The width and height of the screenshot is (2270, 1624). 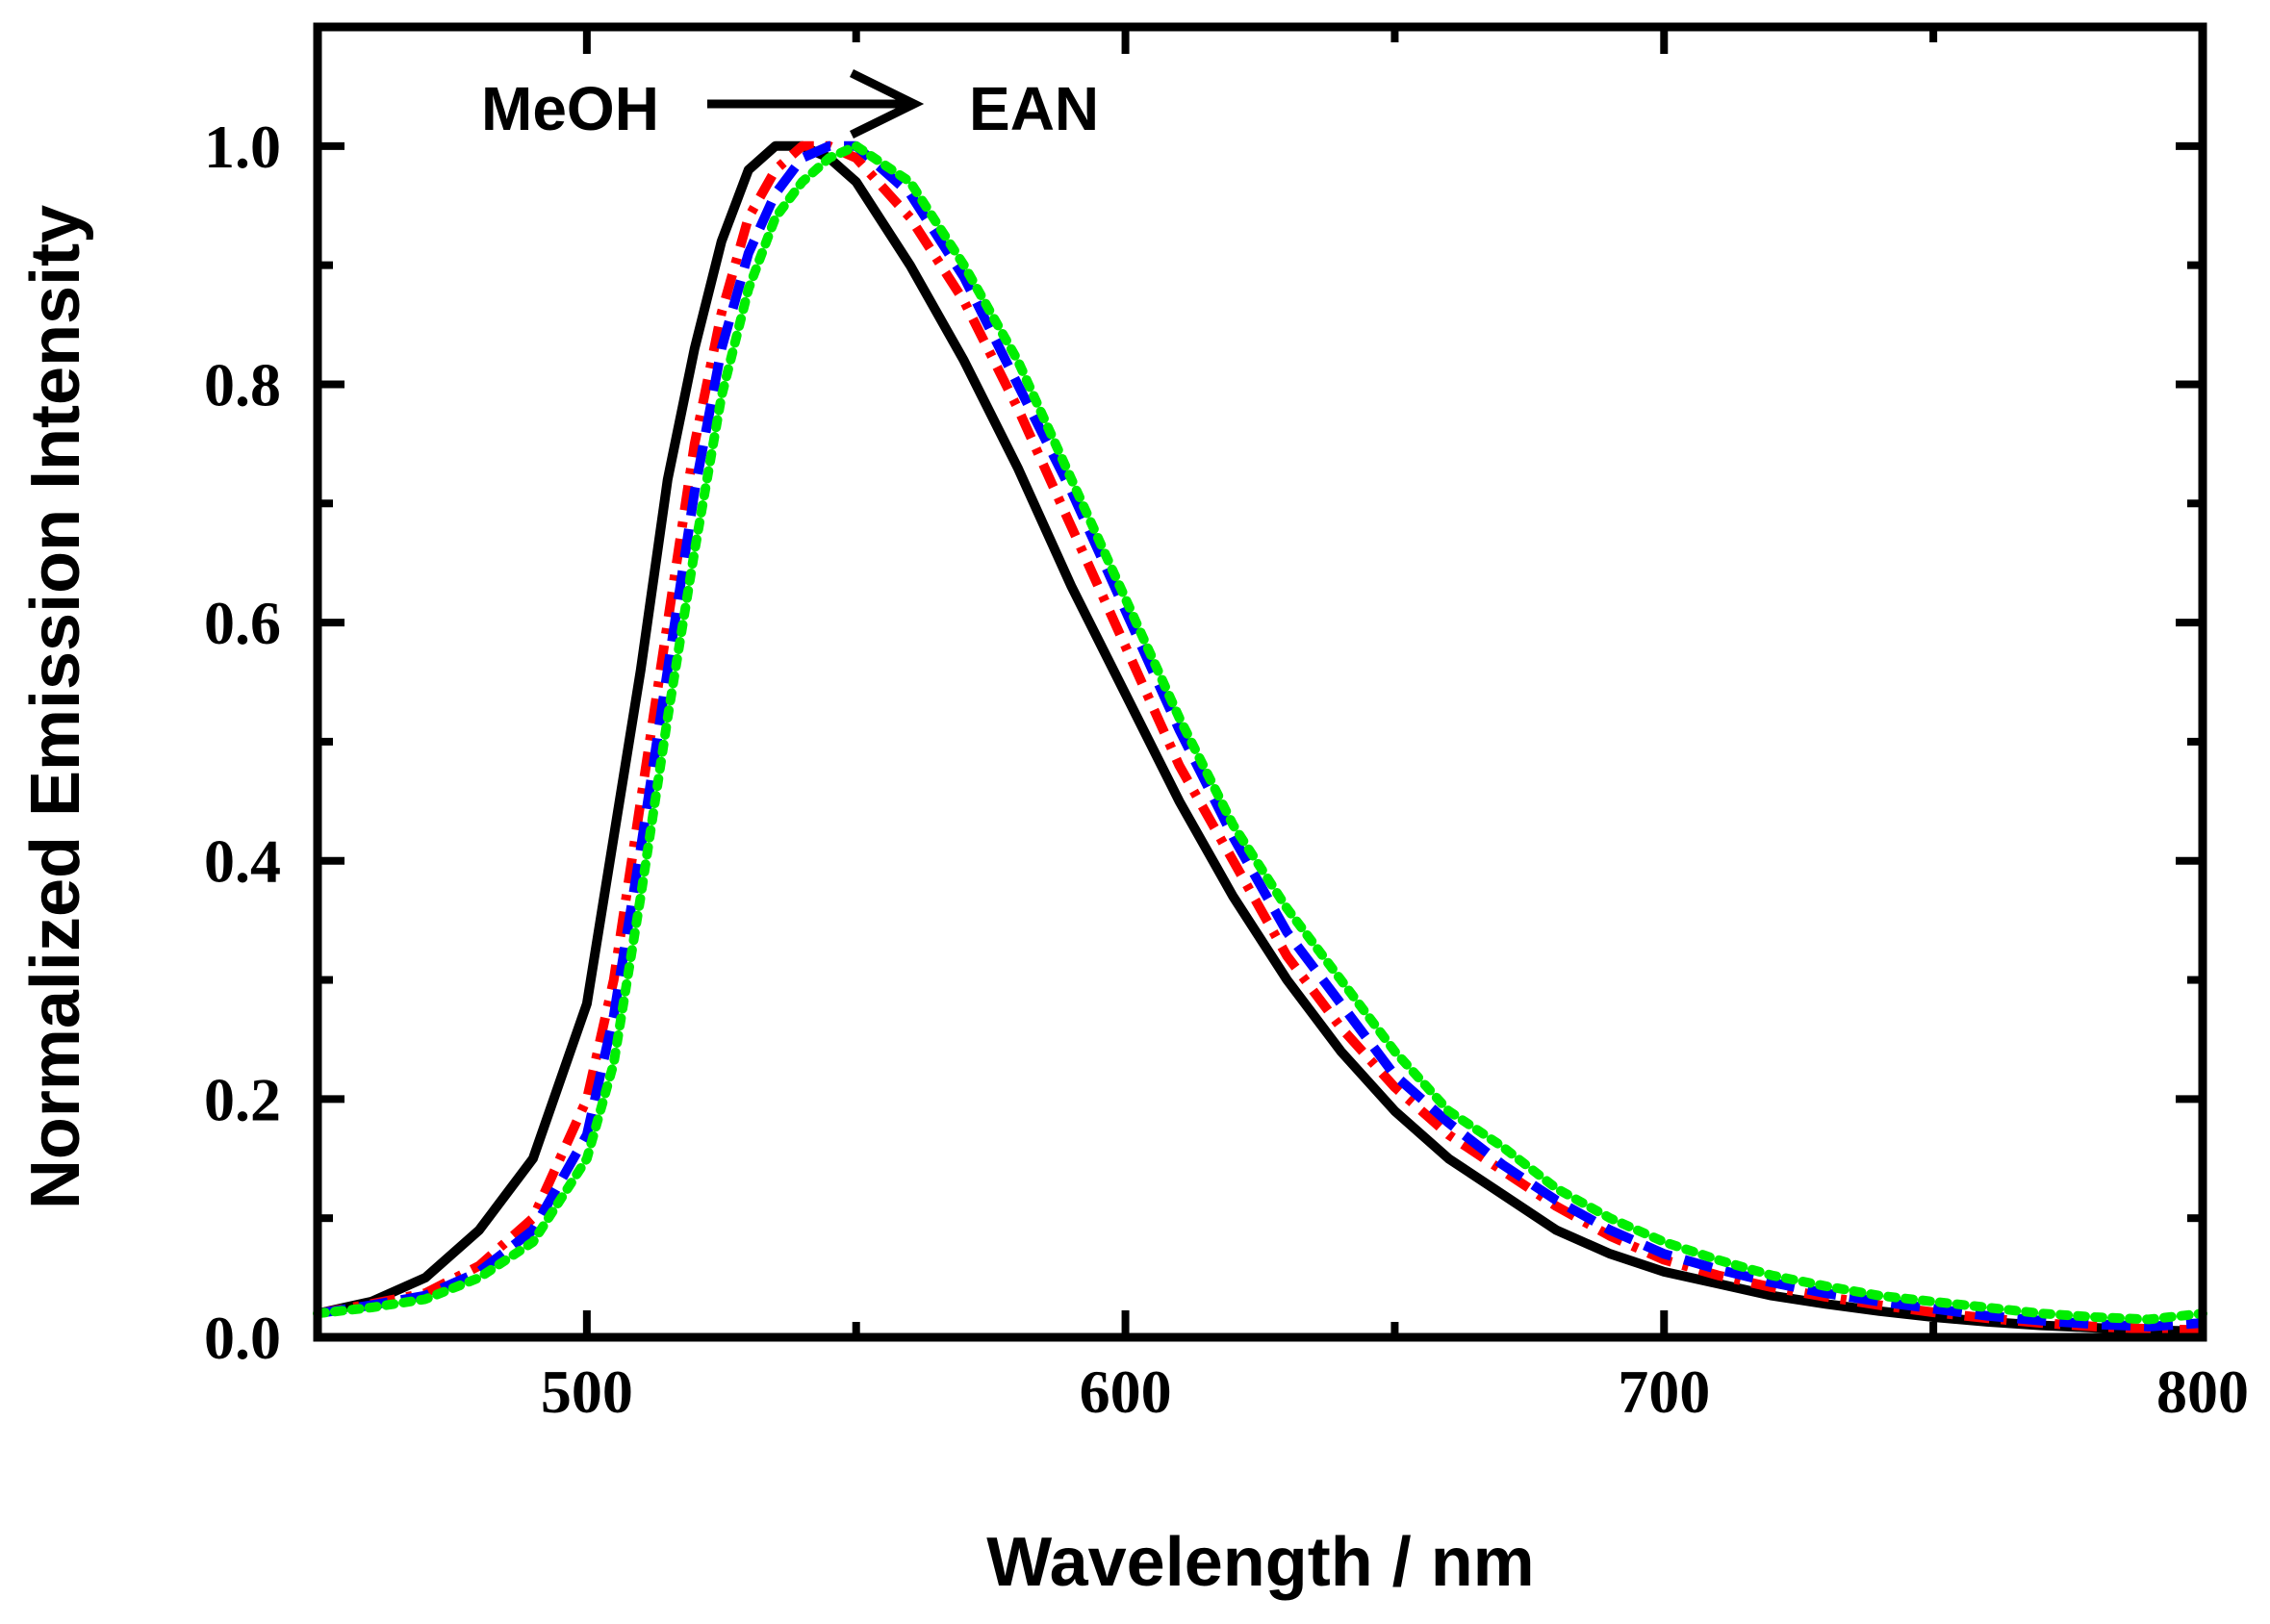 What do you see at coordinates (1126, 1392) in the screenshot?
I see `x-tick-label: 600` at bounding box center [1126, 1392].